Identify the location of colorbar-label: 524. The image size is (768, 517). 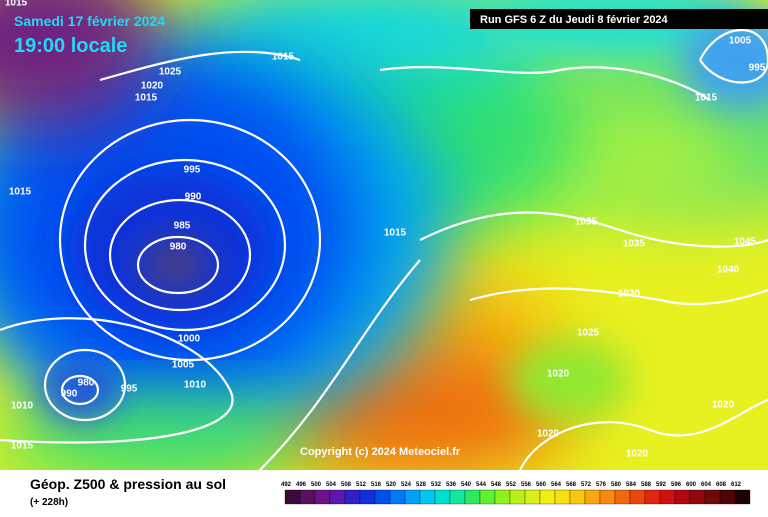
(406, 485).